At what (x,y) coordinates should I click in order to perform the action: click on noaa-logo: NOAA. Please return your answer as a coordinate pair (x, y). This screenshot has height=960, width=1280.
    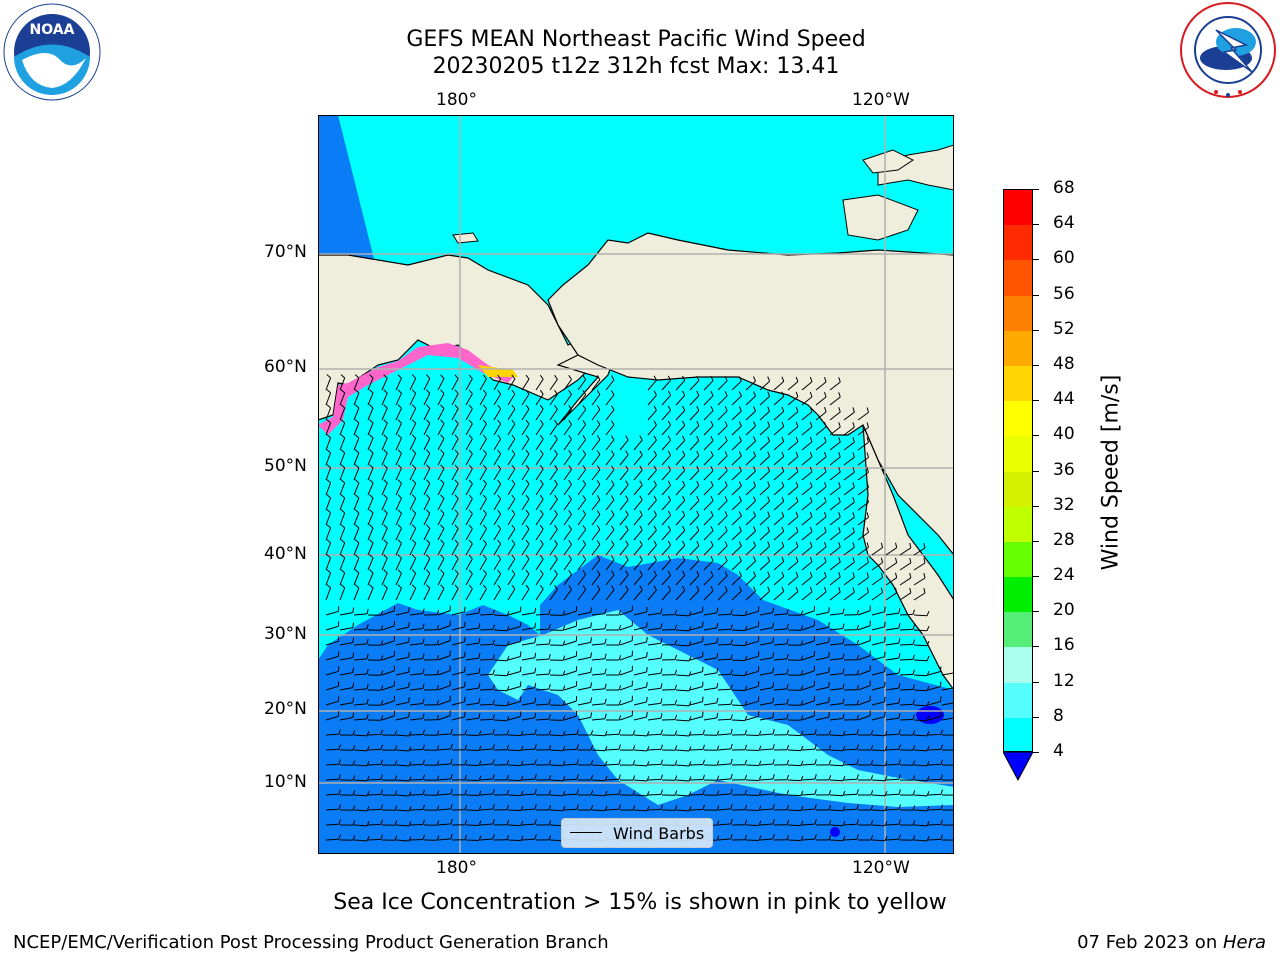
    Looking at the image, I should click on (52, 54).